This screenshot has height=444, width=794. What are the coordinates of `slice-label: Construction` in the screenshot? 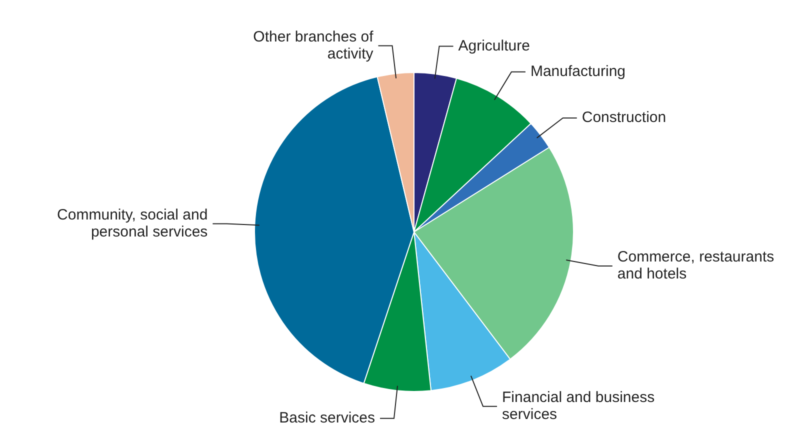 It's located at (624, 117).